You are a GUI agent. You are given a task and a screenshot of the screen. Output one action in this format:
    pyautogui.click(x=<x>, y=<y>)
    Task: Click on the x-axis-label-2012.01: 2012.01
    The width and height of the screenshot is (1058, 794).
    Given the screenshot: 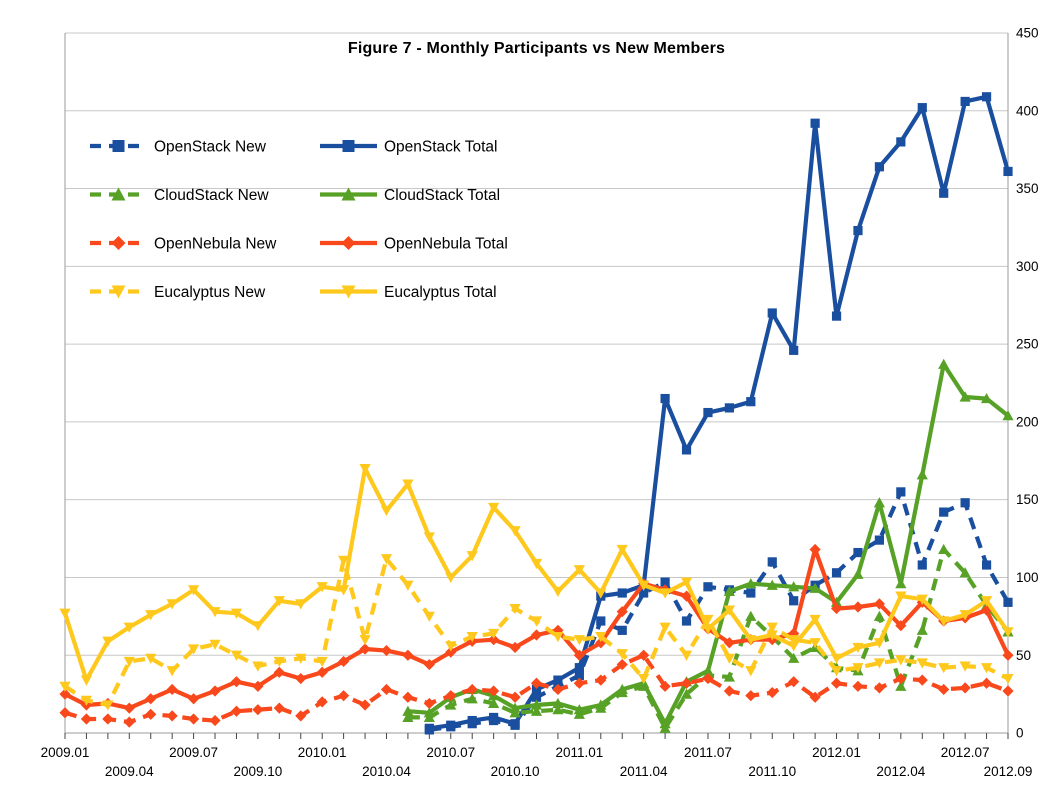 What is the action you would take?
    pyautogui.click(x=836, y=752)
    